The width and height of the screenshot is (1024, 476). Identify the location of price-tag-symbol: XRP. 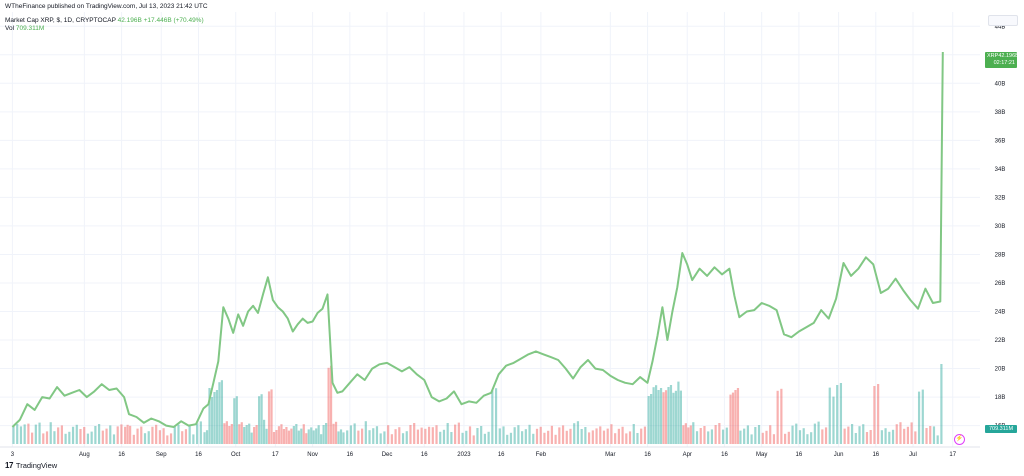
(993, 56).